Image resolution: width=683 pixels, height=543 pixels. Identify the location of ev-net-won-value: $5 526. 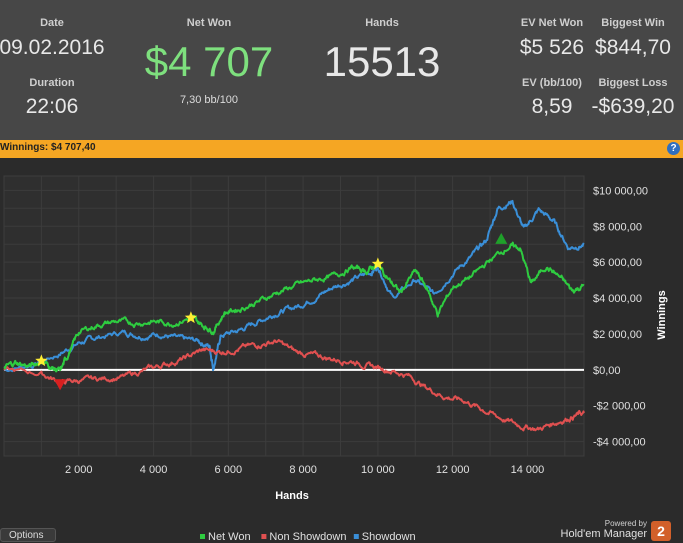
(552, 47).